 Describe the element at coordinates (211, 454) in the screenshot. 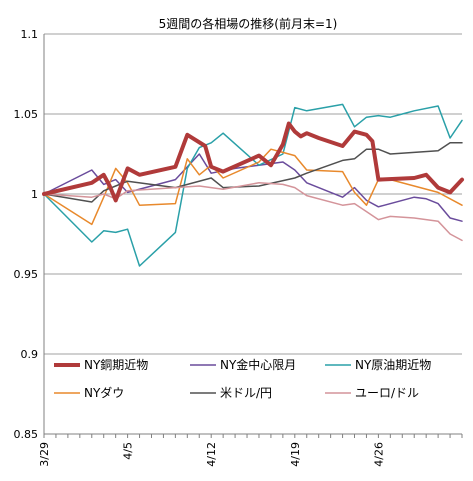

I see `x-tick-label: 4/12` at that location.